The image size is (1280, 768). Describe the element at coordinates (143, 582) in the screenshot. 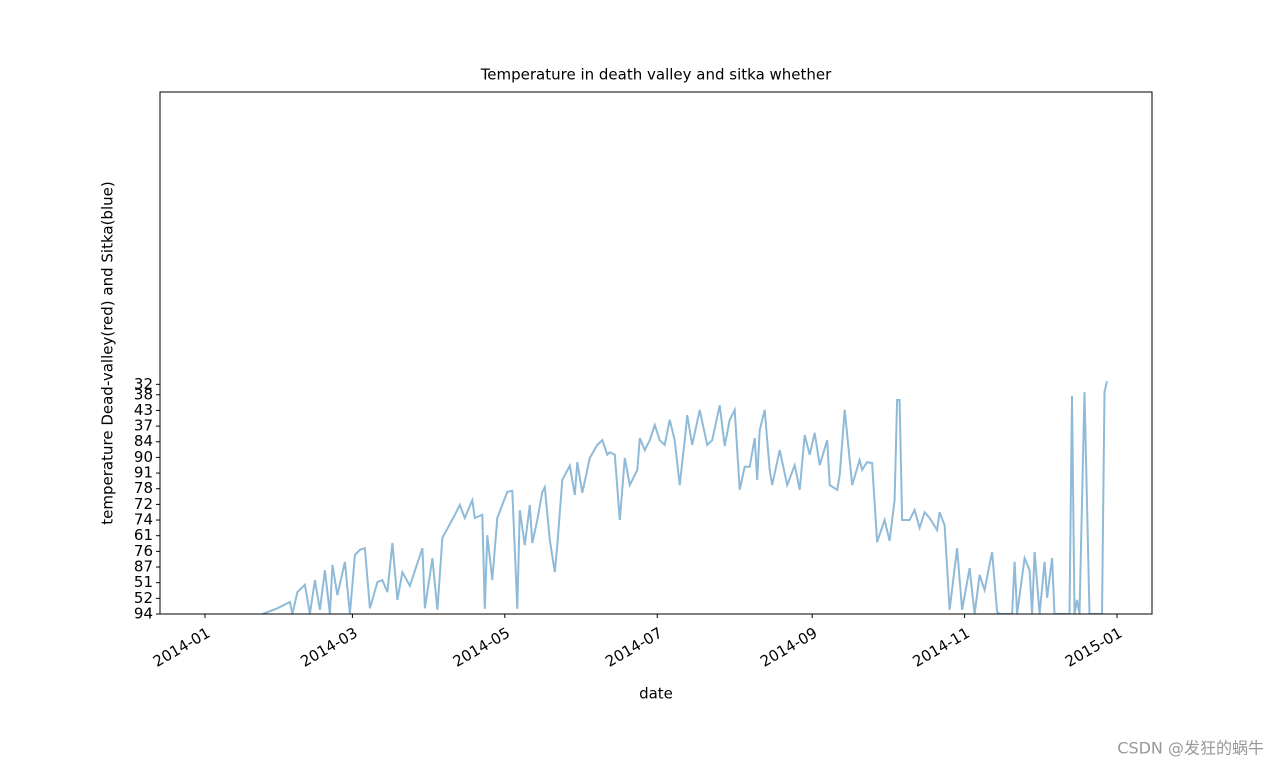

I see `y-tick-label: 51` at that location.